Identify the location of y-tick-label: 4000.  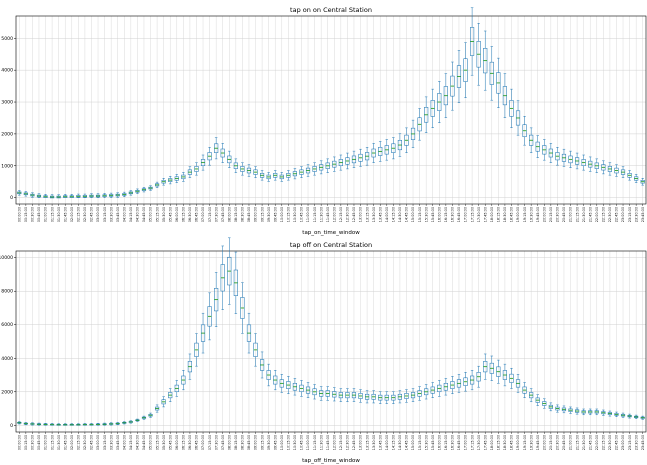
(7, 359).